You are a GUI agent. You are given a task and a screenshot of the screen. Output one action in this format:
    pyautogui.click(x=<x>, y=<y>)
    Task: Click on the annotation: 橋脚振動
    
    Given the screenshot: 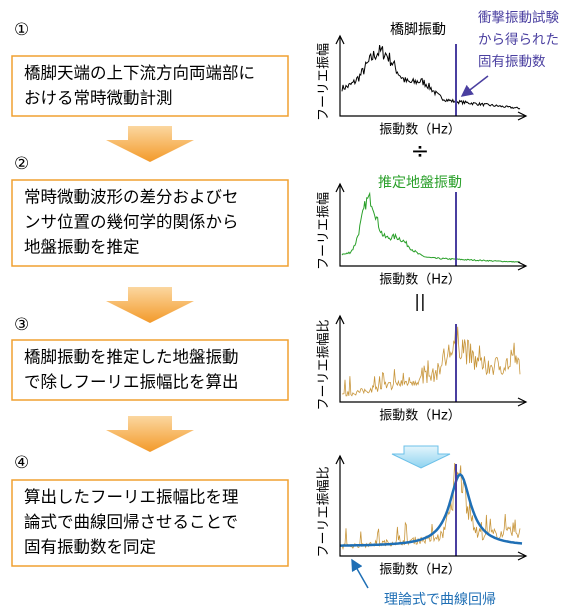 What is the action you would take?
    pyautogui.click(x=418, y=30)
    